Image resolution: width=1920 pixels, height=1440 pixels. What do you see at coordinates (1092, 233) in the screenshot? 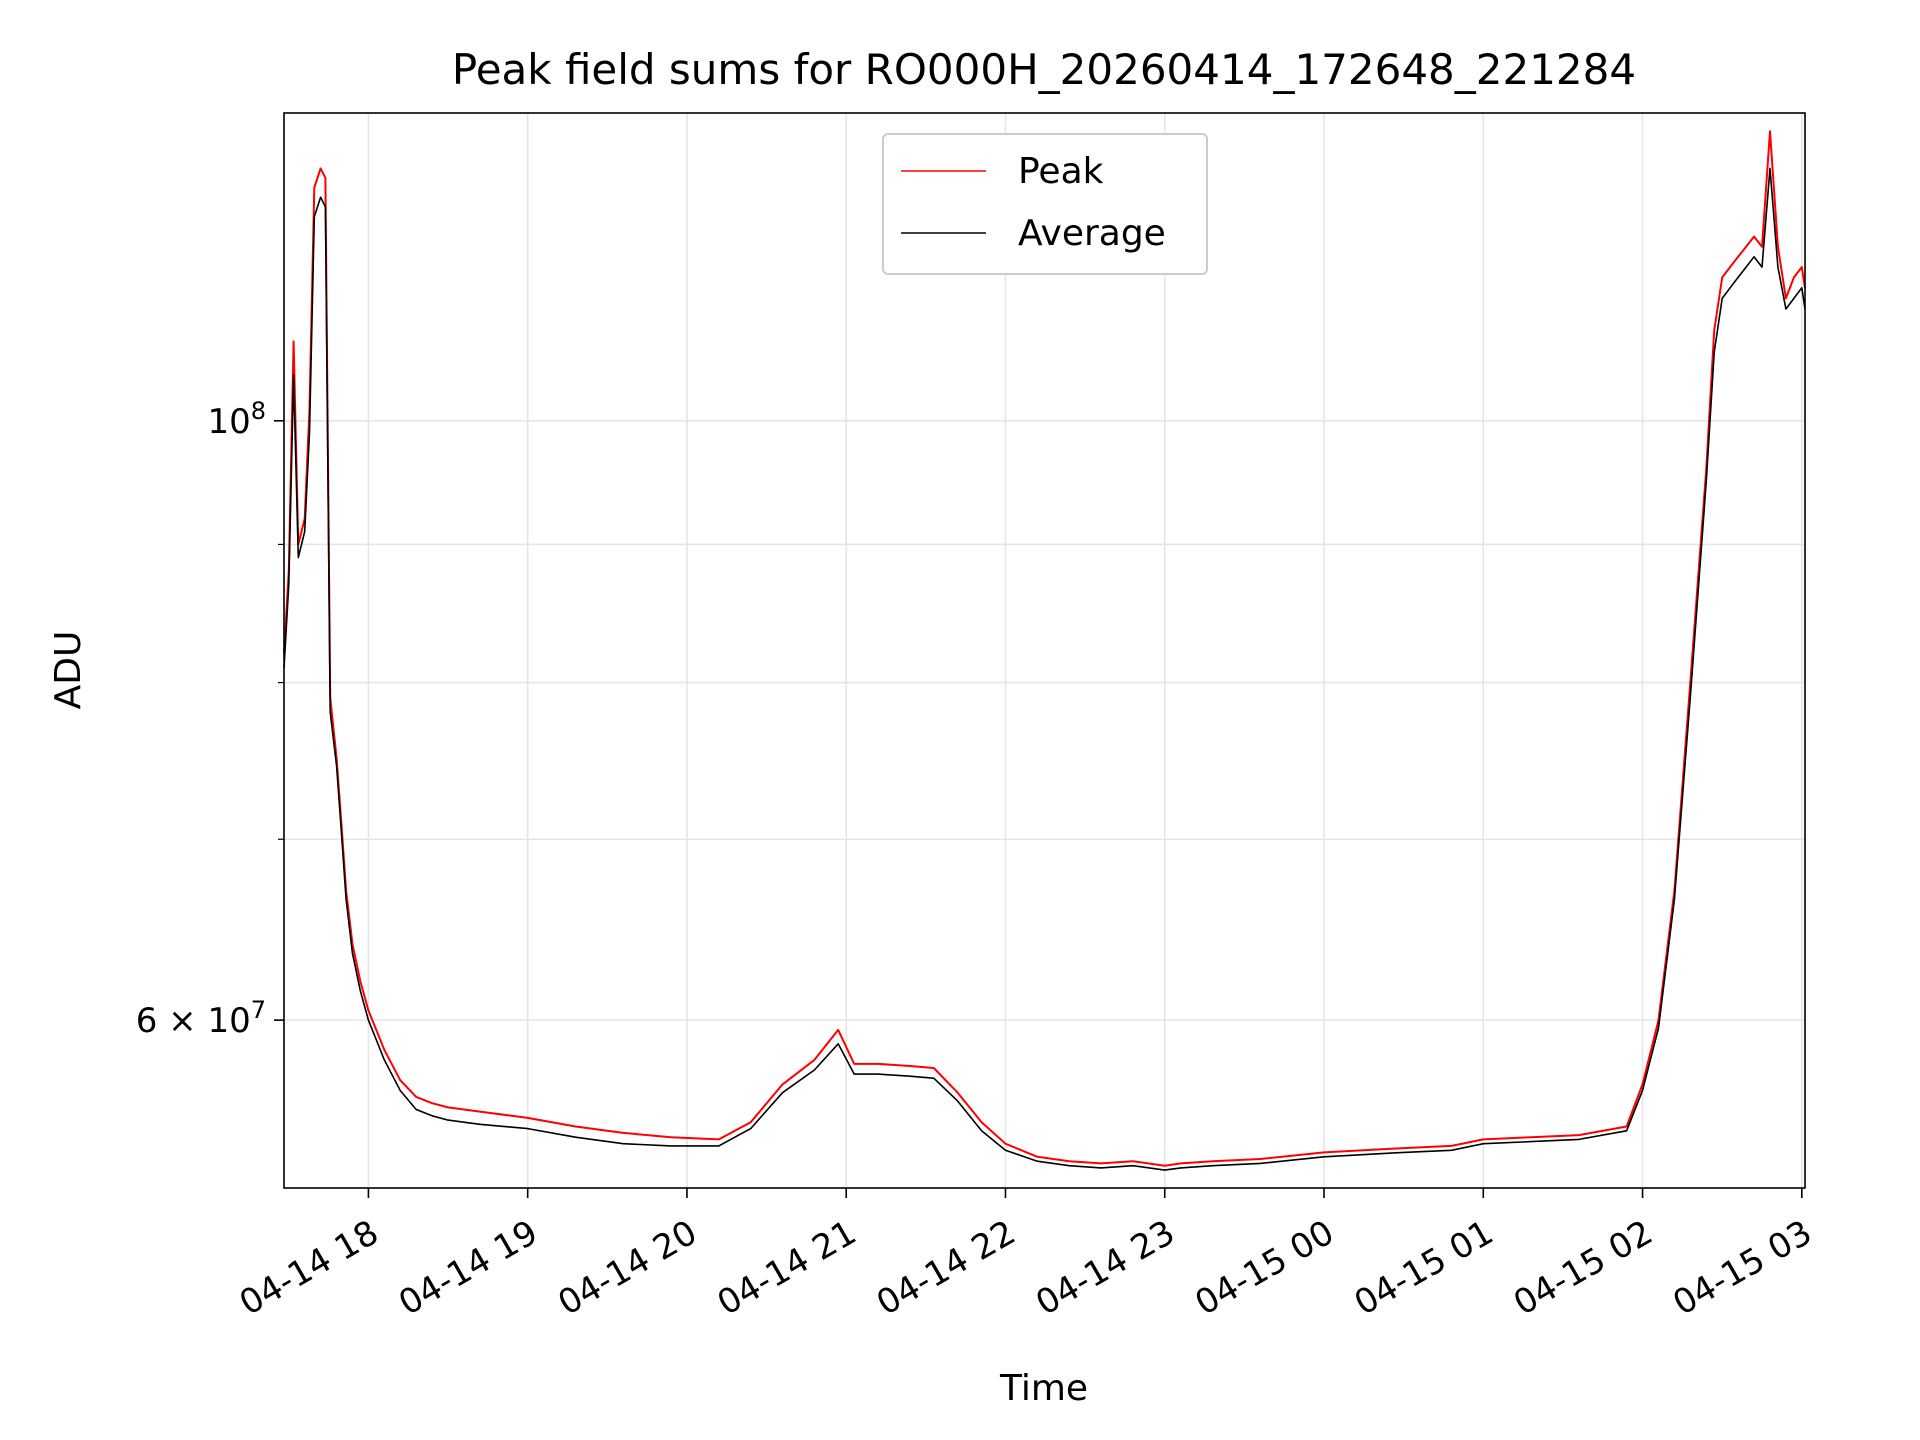
I see `legend-label-average: Average` at bounding box center [1092, 233].